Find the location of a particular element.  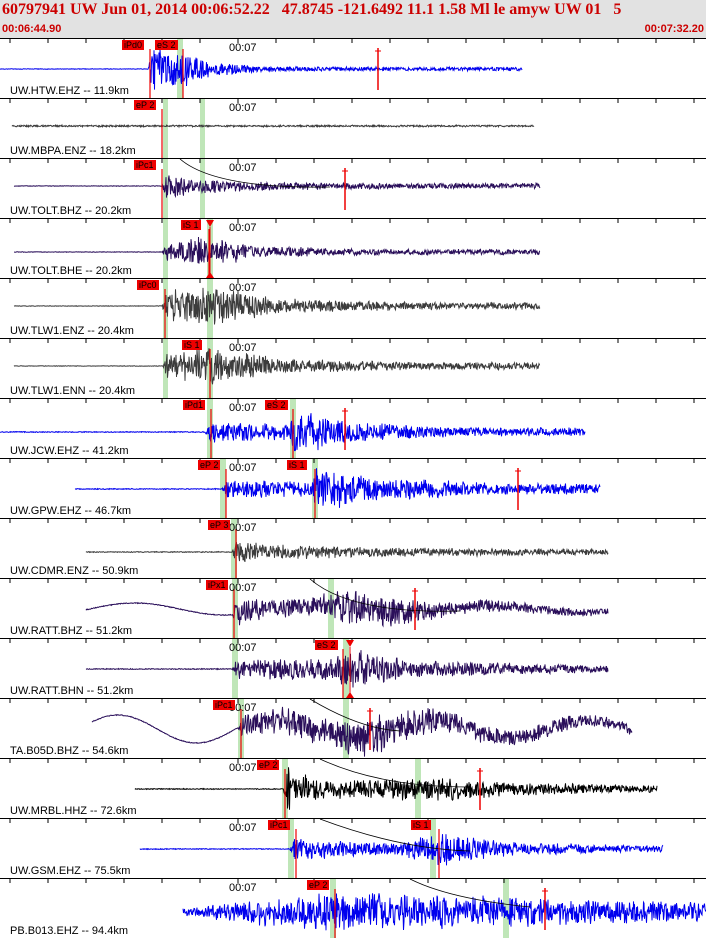

station-channel-label: UW.RATT.BHZ -- 51.2km is located at coordinates (71, 631).